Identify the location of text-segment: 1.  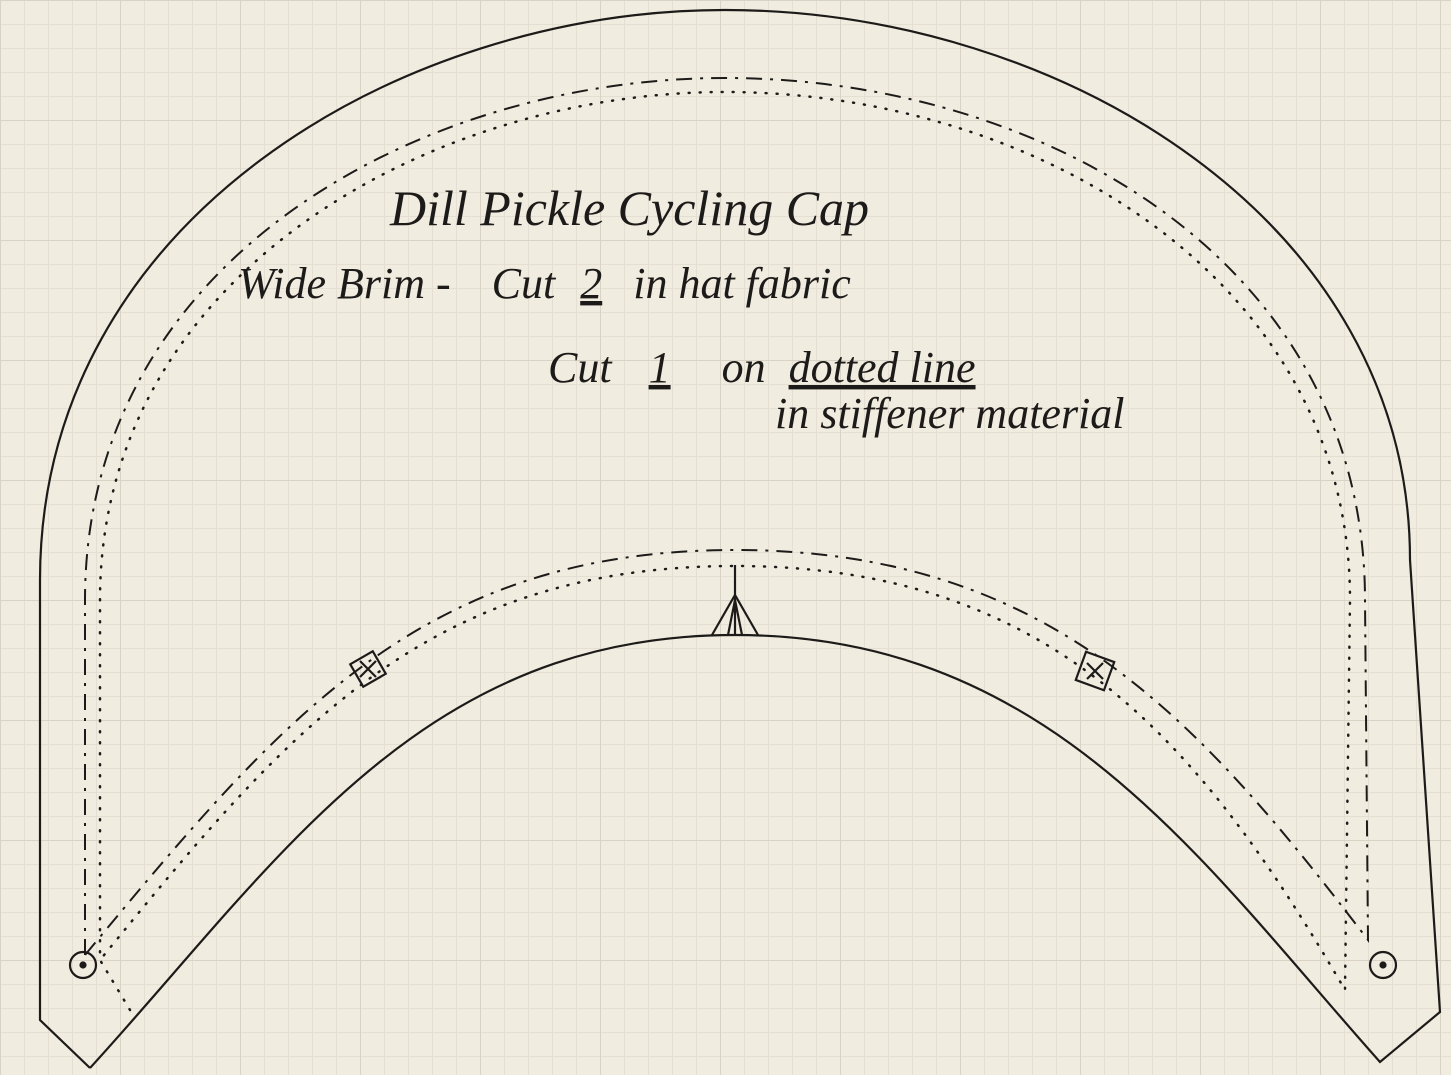
(660, 367).